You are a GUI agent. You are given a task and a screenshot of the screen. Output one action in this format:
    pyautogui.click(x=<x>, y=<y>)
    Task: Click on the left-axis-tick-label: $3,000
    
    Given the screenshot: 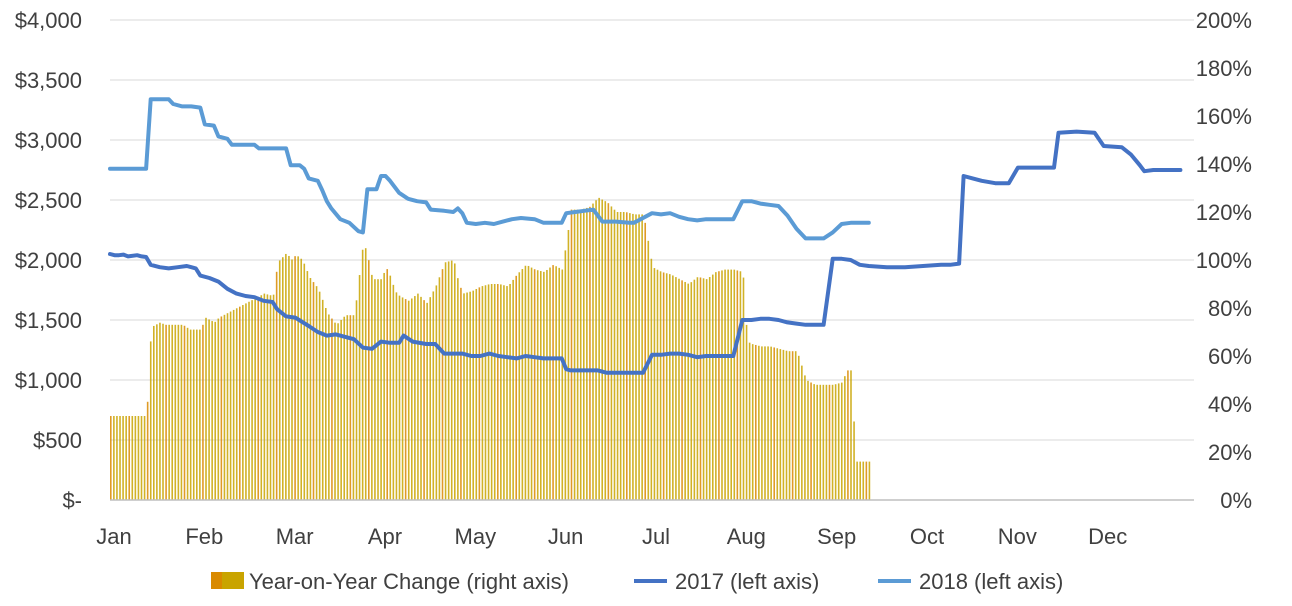 What is the action you would take?
    pyautogui.click(x=48, y=140)
    